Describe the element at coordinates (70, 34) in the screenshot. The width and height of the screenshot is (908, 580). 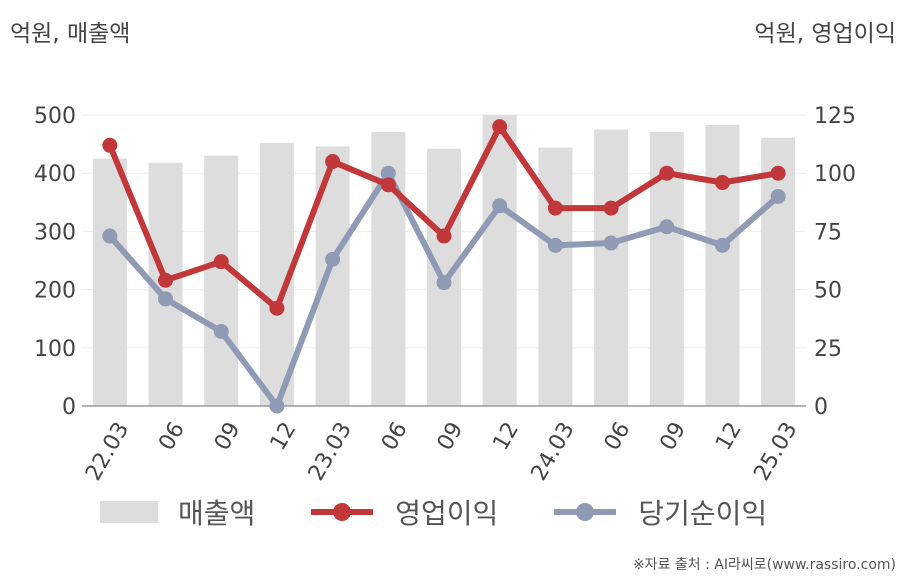
I see `left-axis-unit: 억원, 매출액` at that location.